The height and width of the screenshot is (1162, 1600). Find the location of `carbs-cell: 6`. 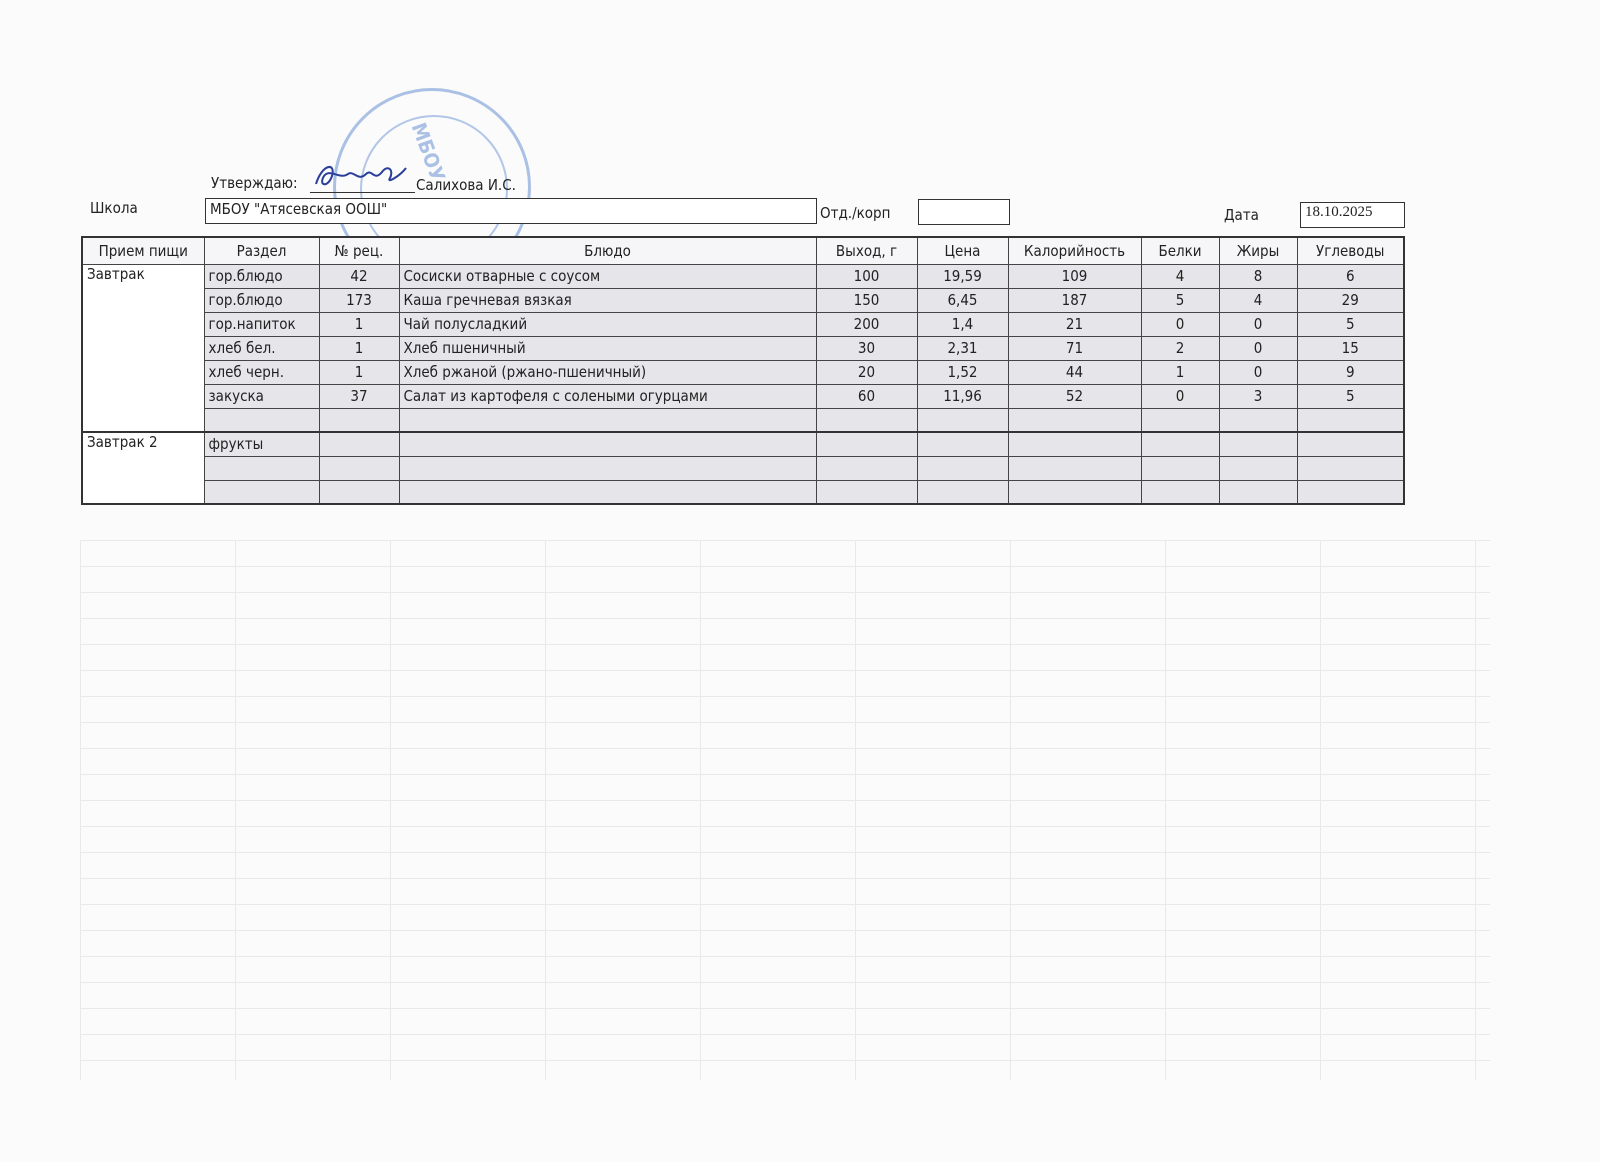

carbs-cell: 6 is located at coordinates (1350, 276).